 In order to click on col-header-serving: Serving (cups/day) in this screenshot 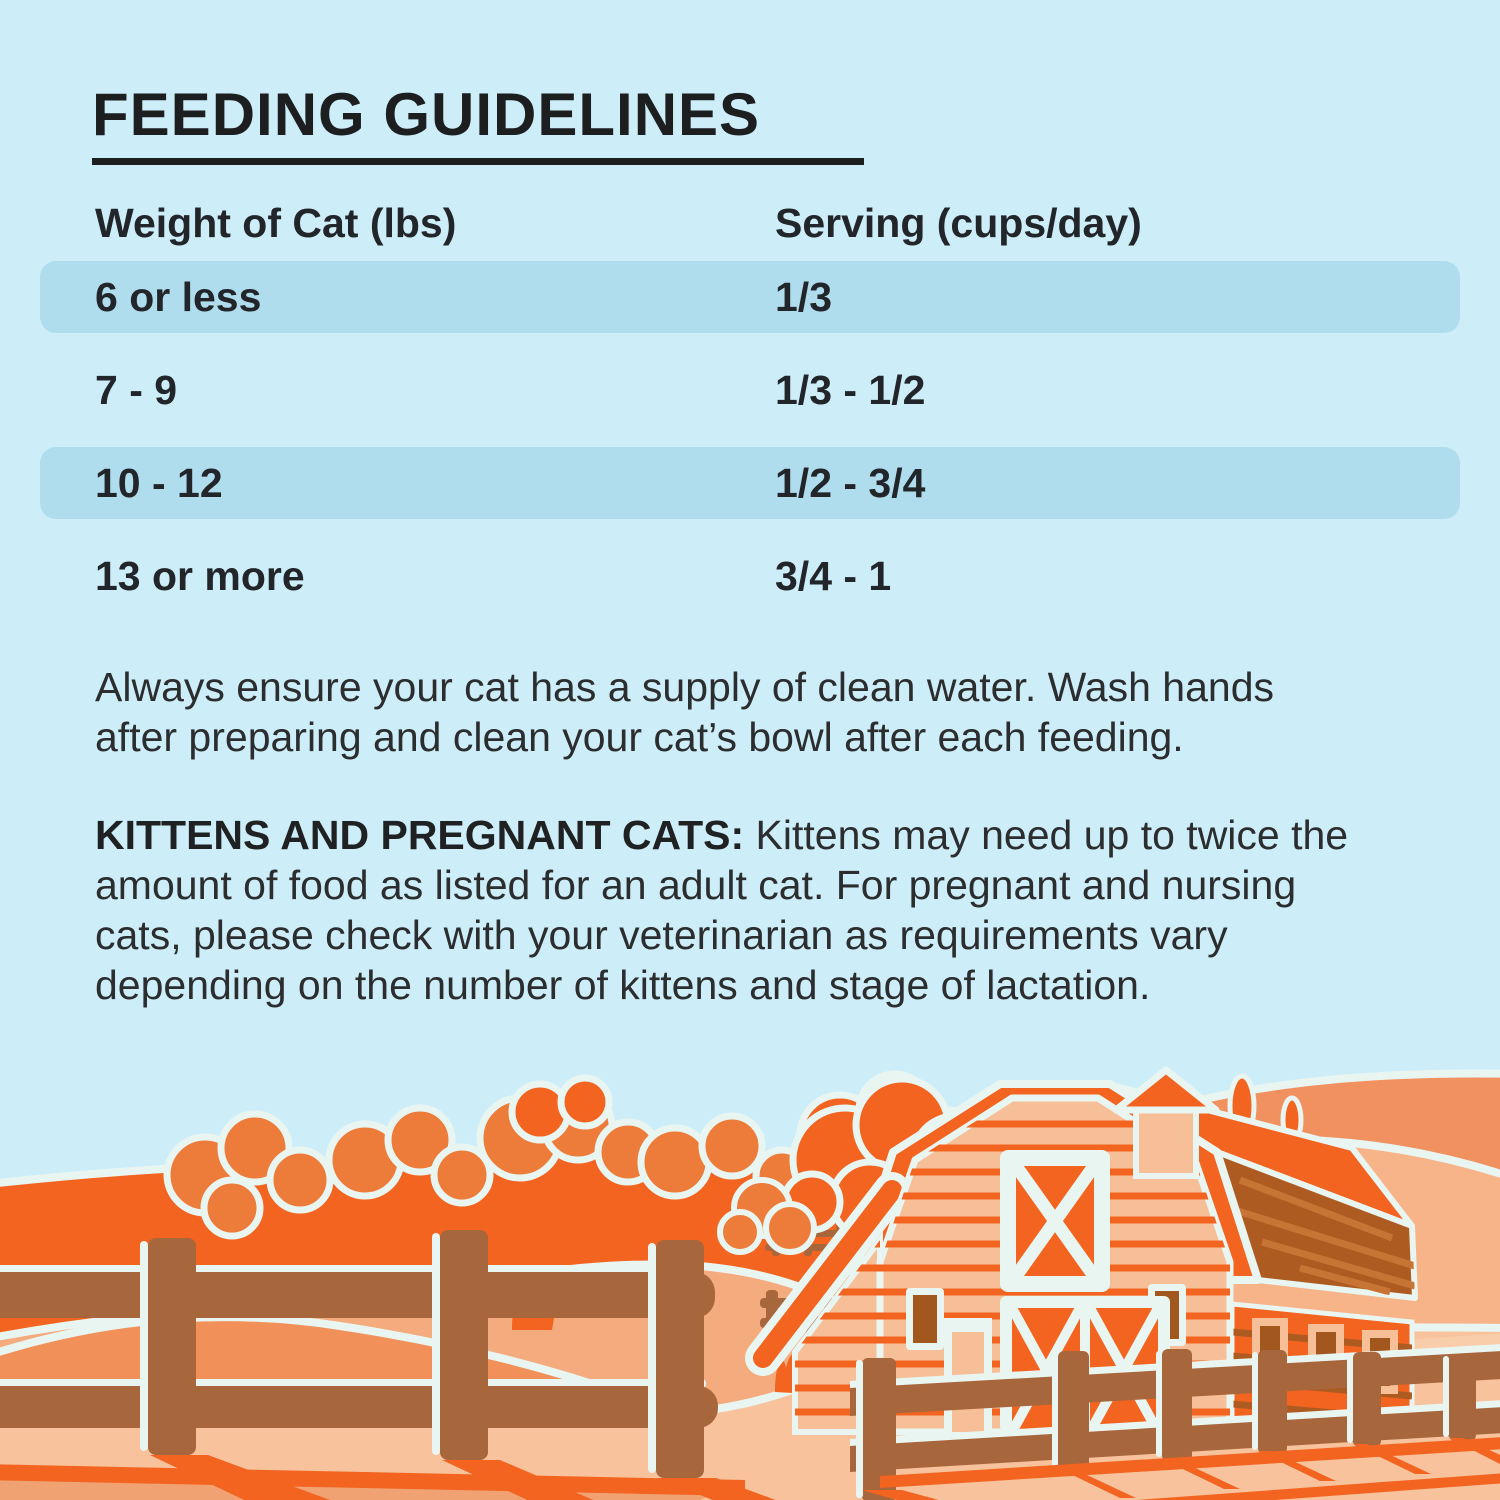, I will do `click(958, 223)`.